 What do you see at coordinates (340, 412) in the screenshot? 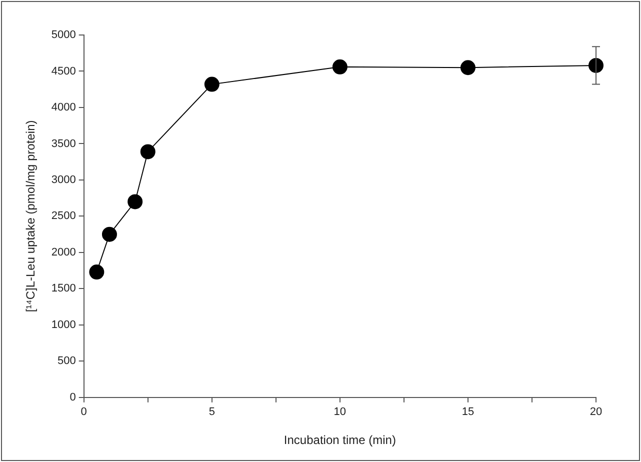
I see `x-tick-label: 10` at bounding box center [340, 412].